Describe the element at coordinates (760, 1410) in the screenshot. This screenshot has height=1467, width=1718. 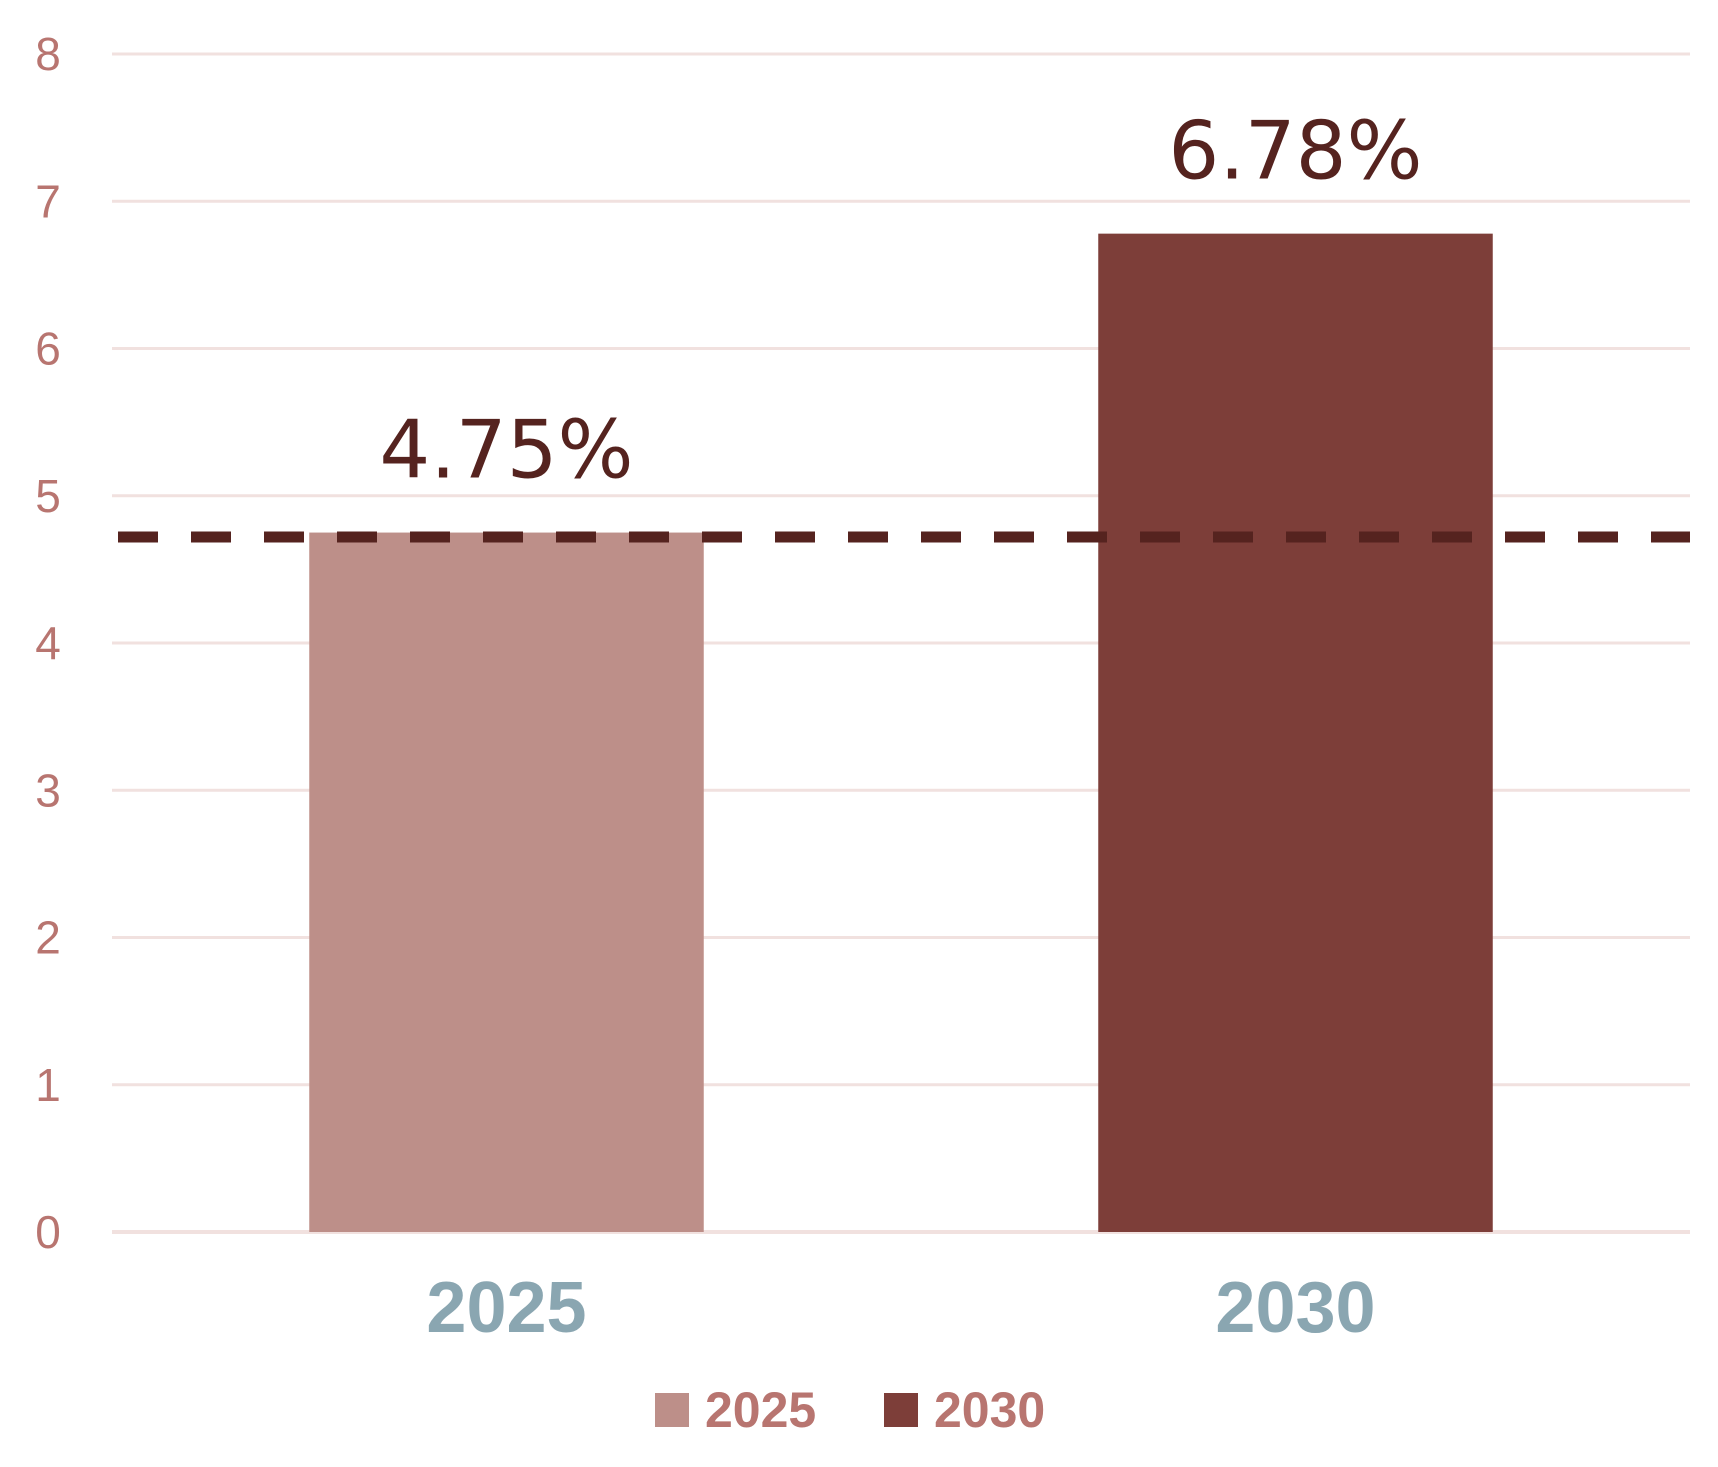
I see `legend-label: 2025` at that location.